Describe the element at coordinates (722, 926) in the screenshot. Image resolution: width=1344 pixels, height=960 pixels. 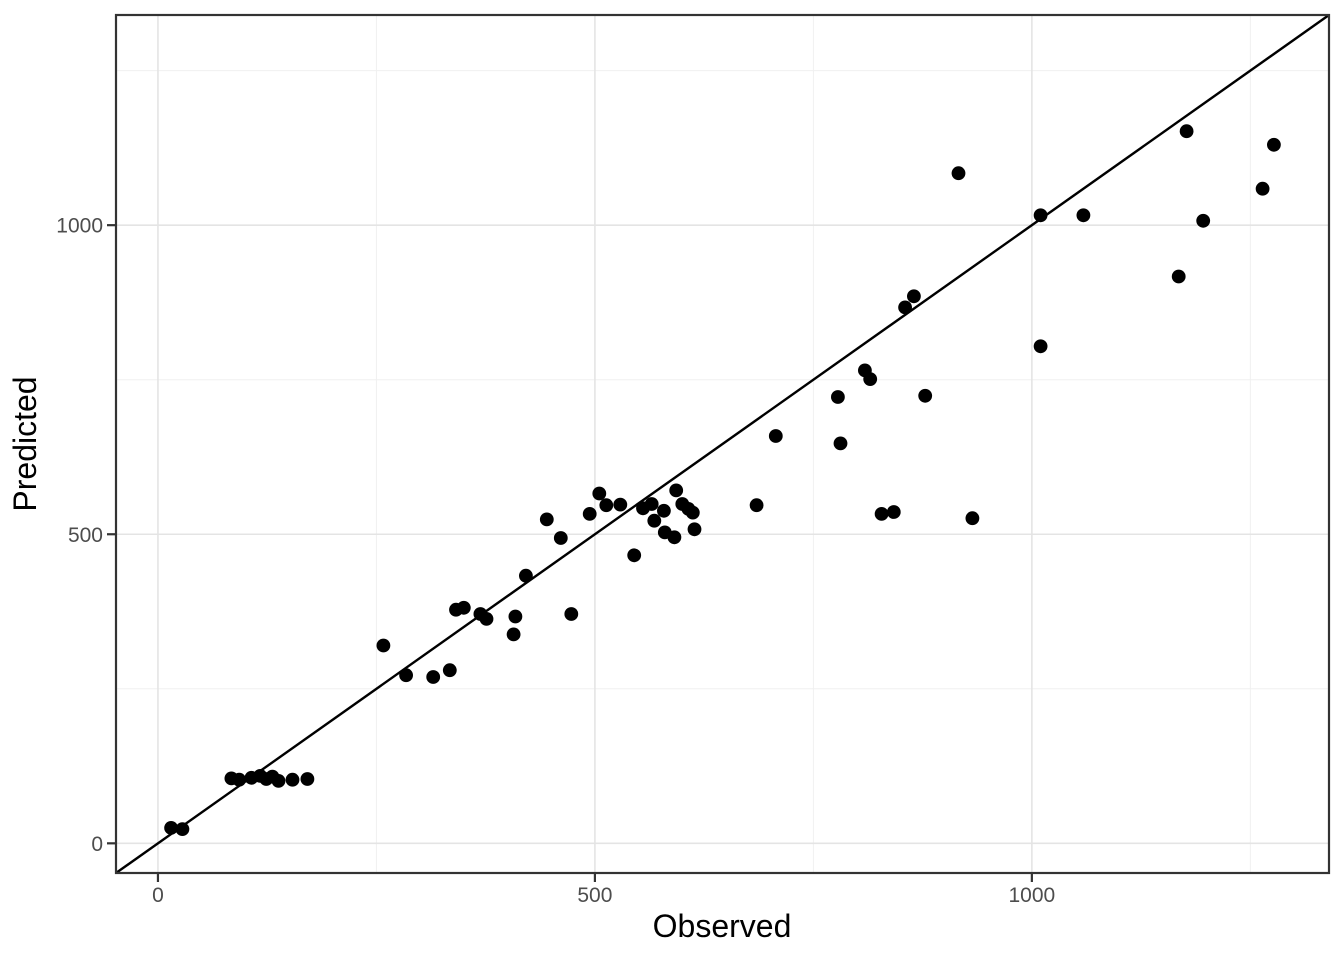
I see `x-axis-title: Observed` at that location.